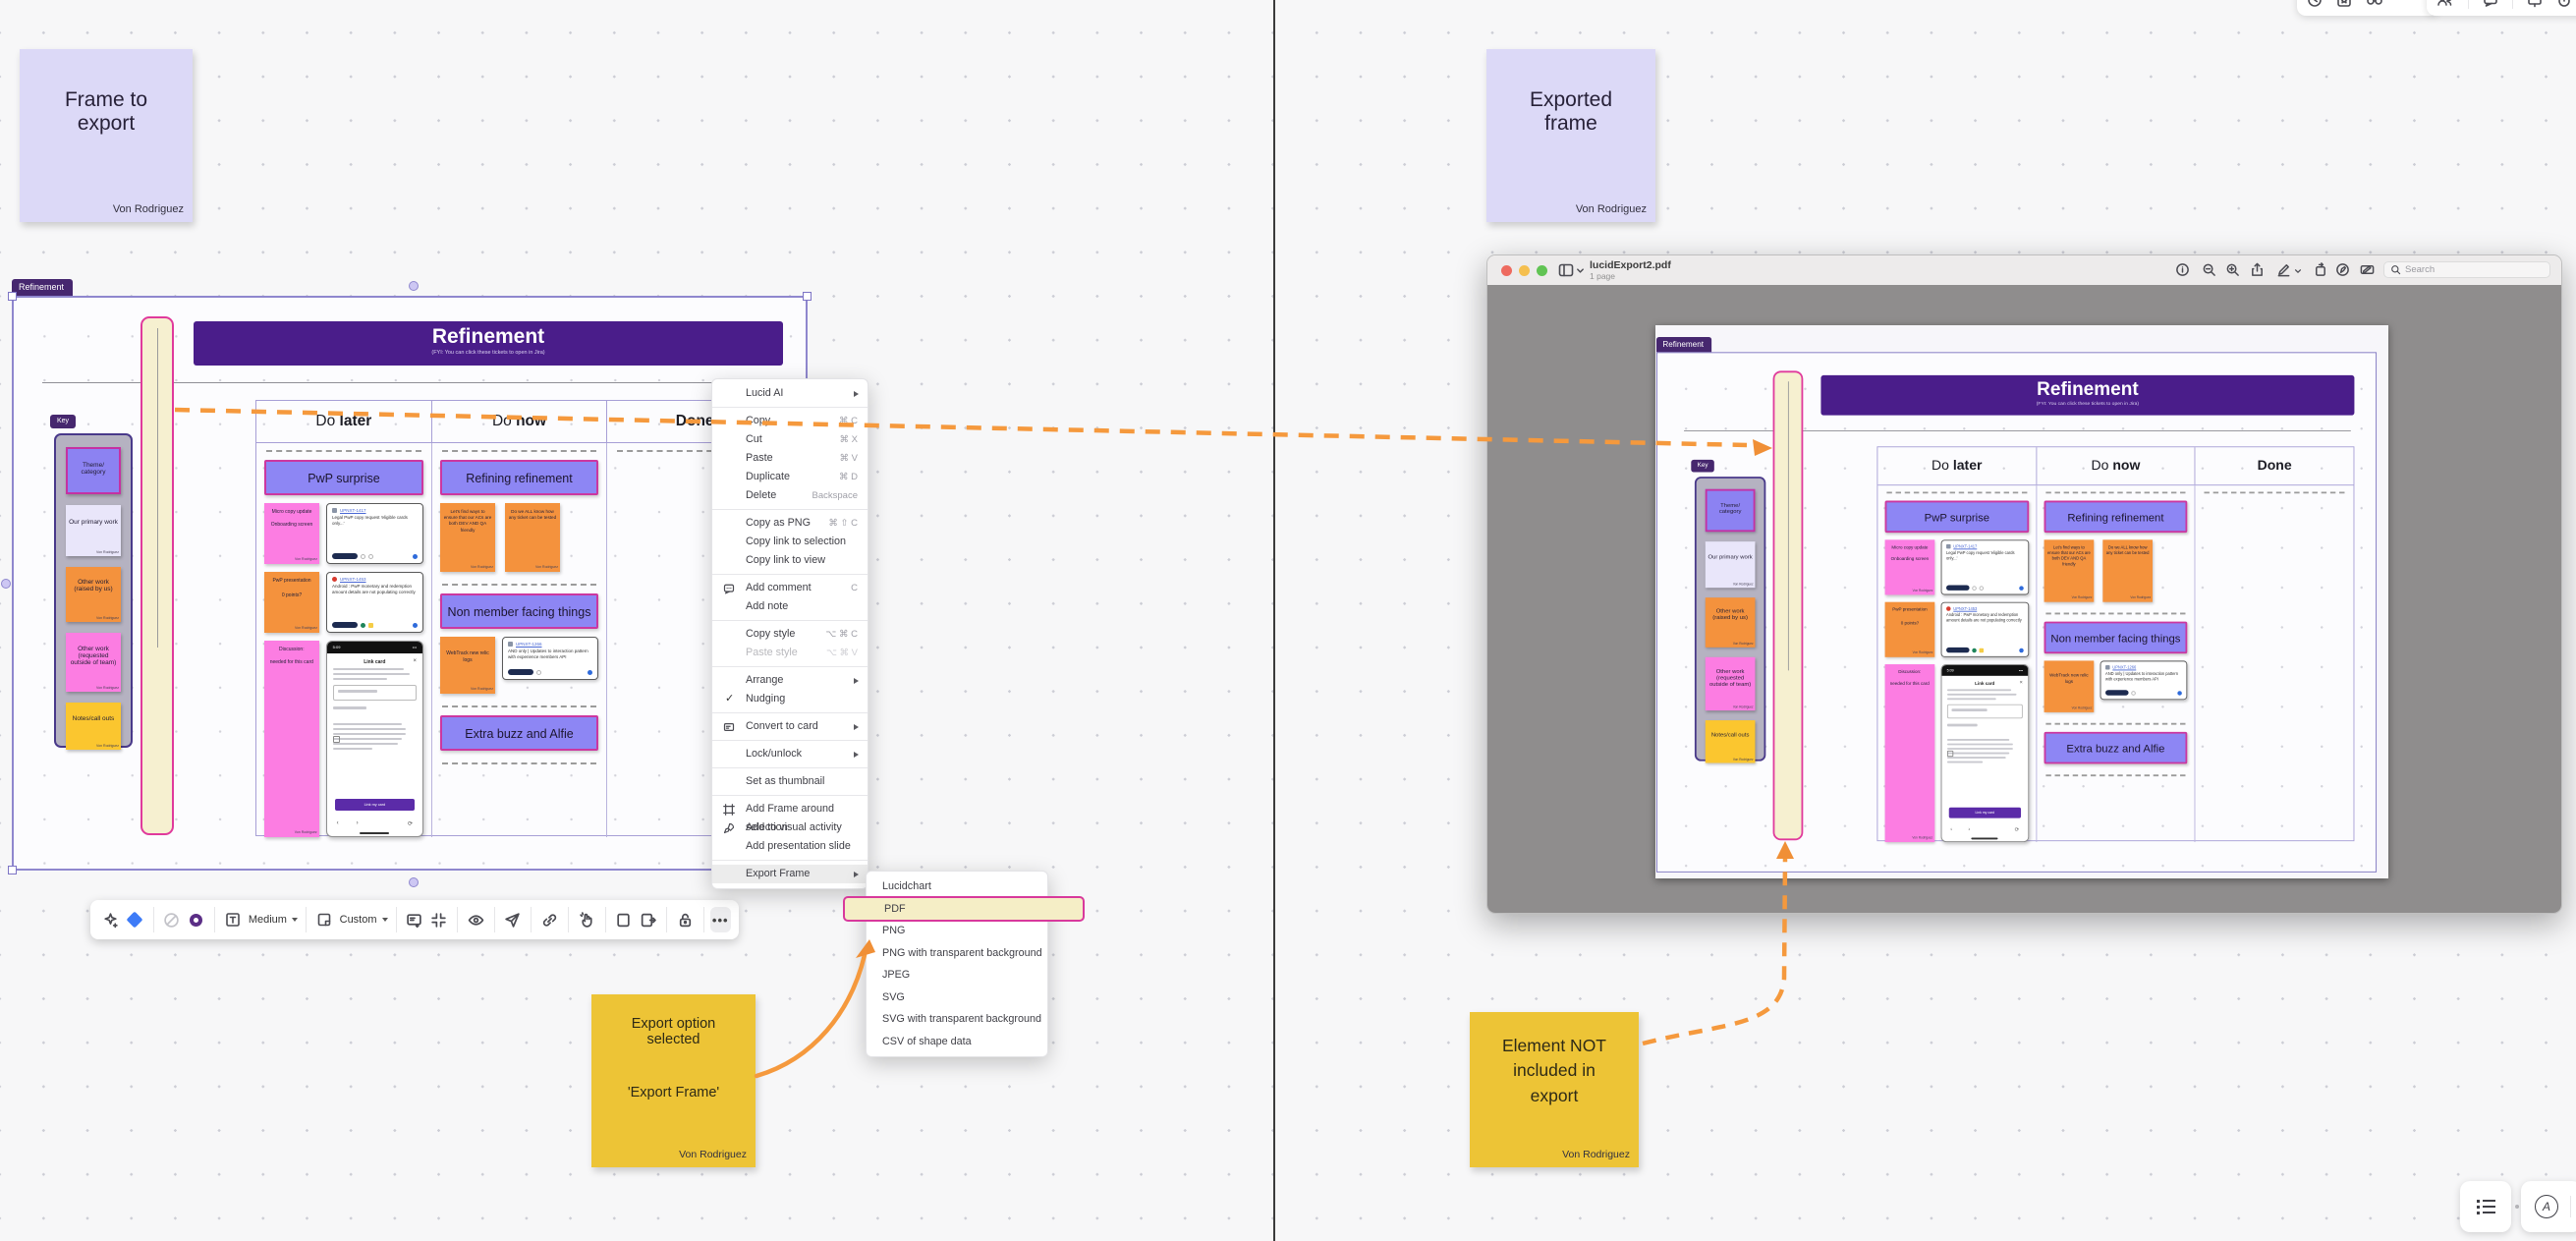  I want to click on selection-handle-left, so click(6, 584).